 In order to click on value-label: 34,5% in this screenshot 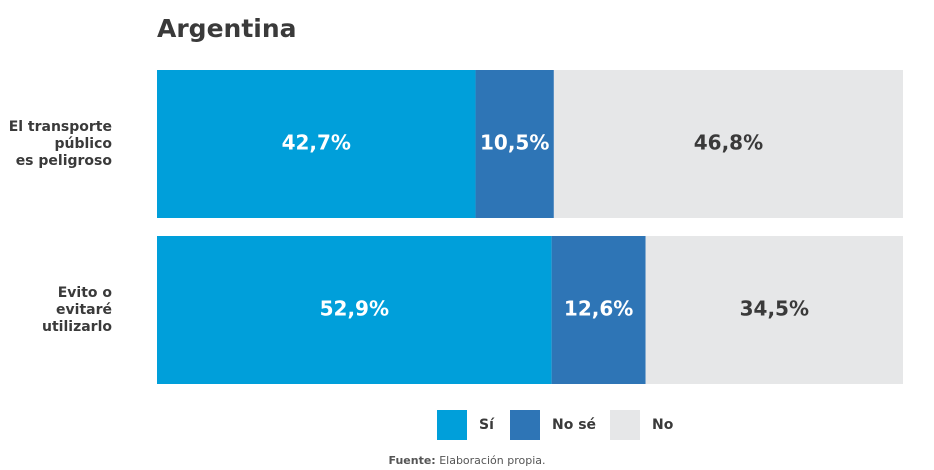, I will do `click(774, 309)`.